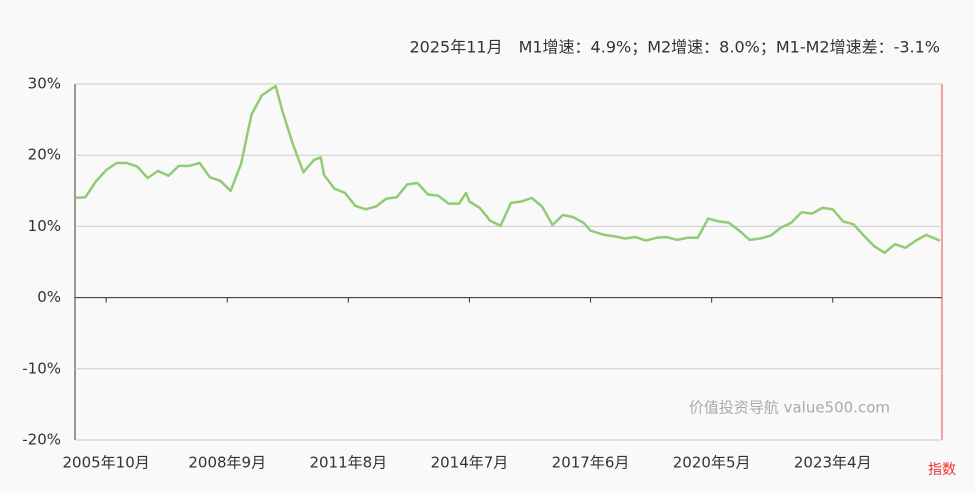 The height and width of the screenshot is (493, 975). What do you see at coordinates (41, 440) in the screenshot?
I see `y-tick-label: -20%` at bounding box center [41, 440].